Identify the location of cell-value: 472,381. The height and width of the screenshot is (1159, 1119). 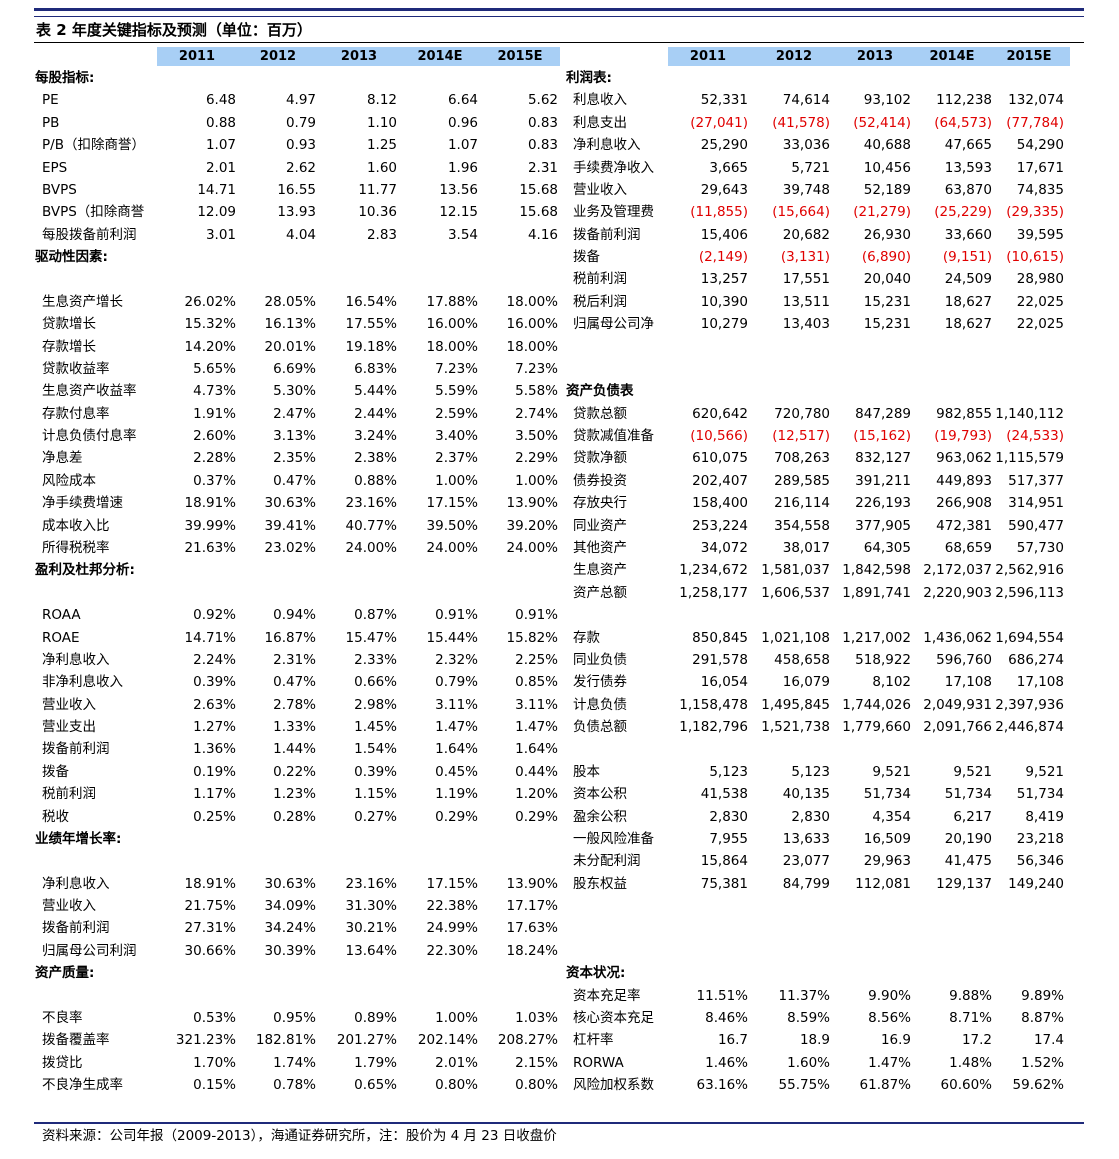
(964, 525).